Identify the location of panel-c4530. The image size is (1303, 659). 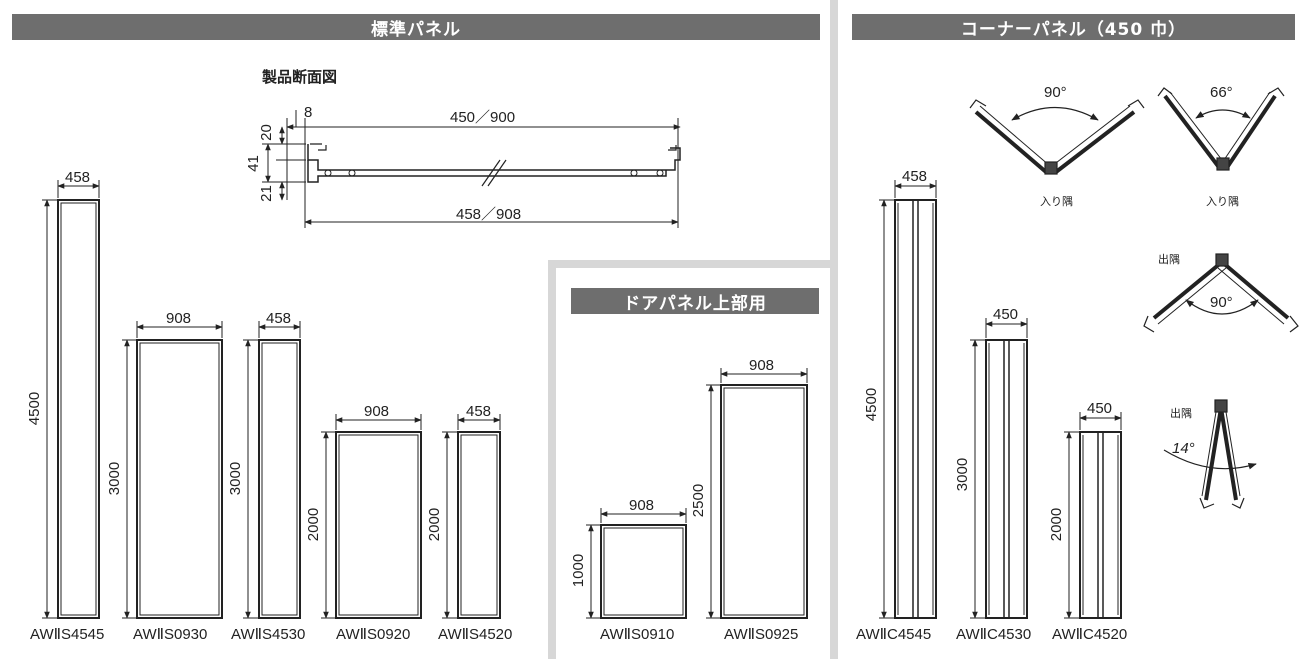
(999, 468).